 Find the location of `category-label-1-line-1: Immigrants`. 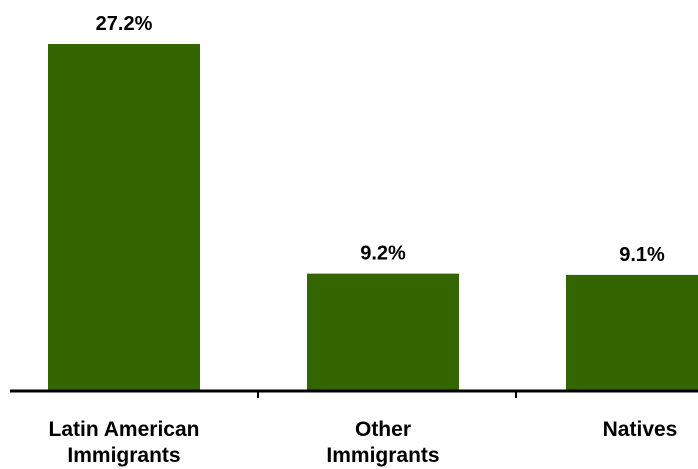

category-label-1-line-1: Immigrants is located at coordinates (382, 455).